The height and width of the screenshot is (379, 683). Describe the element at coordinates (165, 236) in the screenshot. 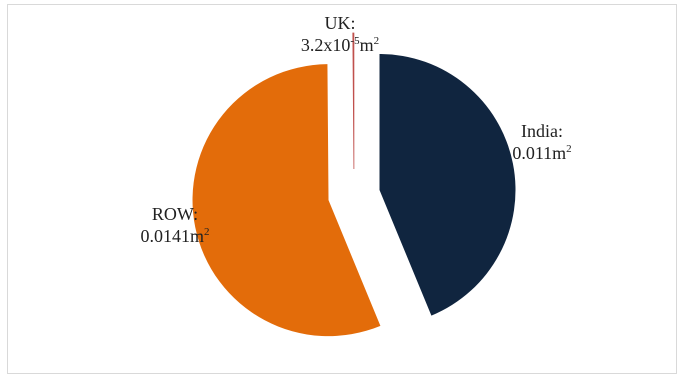

I see `row-label-value: 0.0141` at that location.